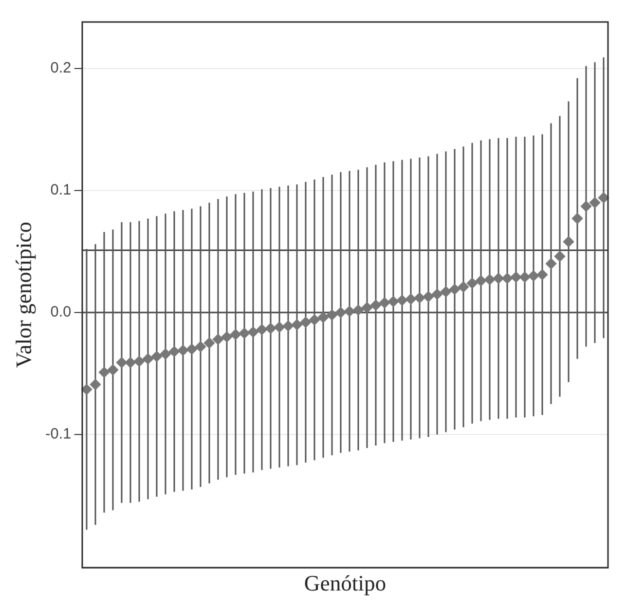 The width and height of the screenshot is (626, 612). I want to click on x-axis-title: Genótipo, so click(345, 583).